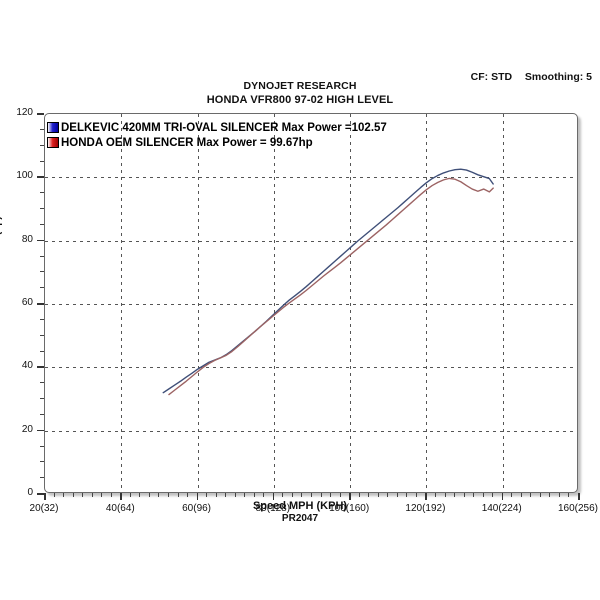 The height and width of the screenshot is (600, 600). I want to click on smoothing-label: Smoothing: 5, so click(558, 77).